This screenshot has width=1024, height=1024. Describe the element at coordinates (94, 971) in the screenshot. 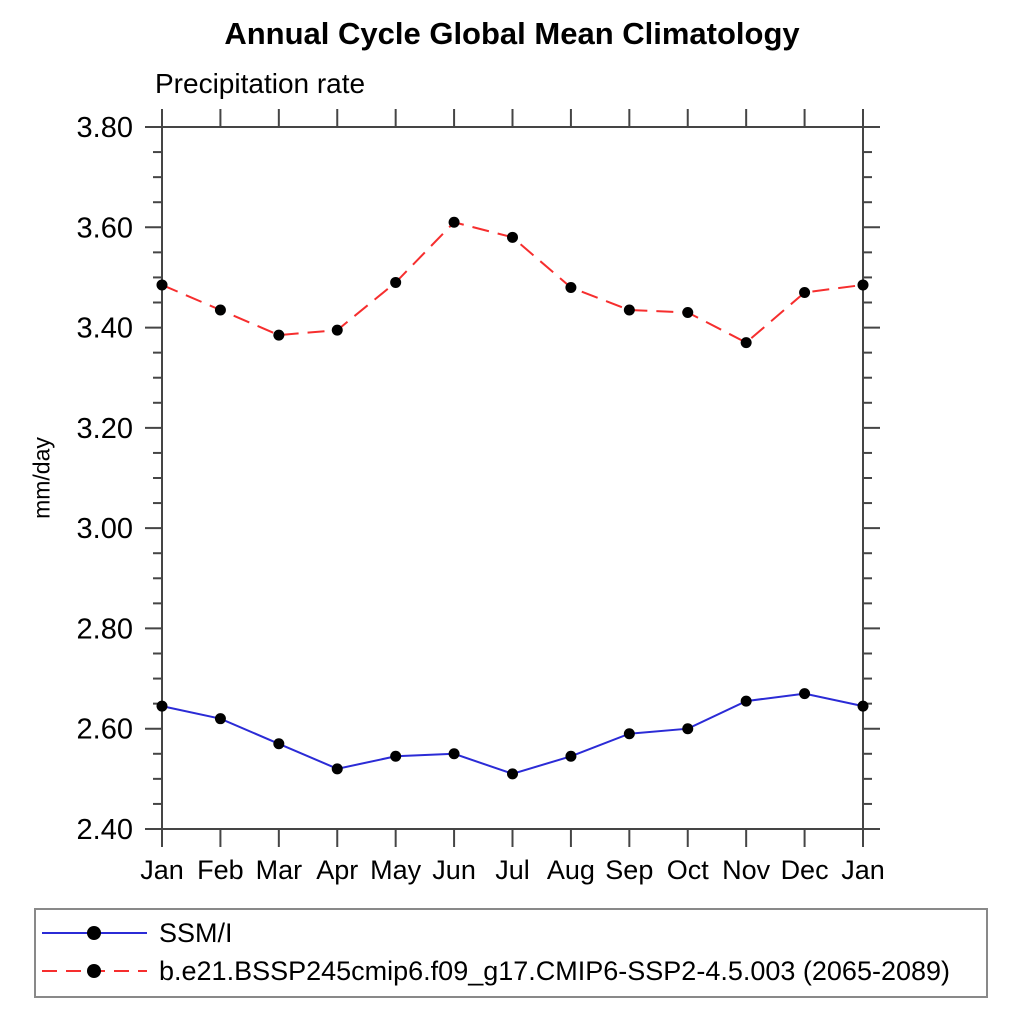

I see `legend-key-model-line-icon` at that location.